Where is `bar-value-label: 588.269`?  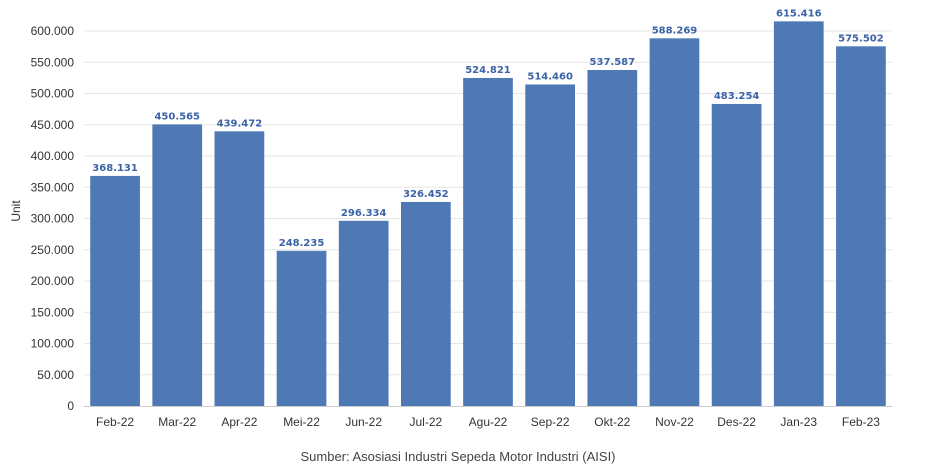 bar-value-label: 588.269 is located at coordinates (675, 30).